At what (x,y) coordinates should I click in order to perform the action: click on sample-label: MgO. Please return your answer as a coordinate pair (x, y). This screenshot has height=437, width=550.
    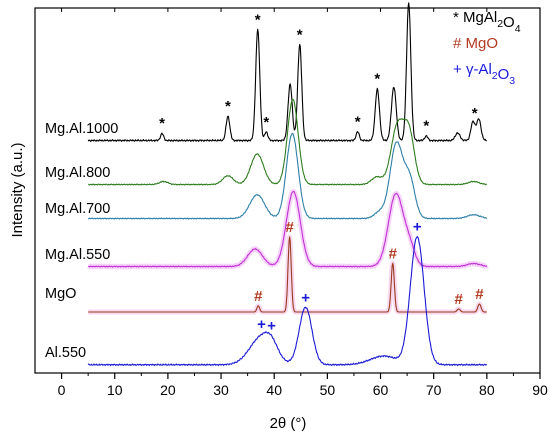
    Looking at the image, I should click on (60, 294).